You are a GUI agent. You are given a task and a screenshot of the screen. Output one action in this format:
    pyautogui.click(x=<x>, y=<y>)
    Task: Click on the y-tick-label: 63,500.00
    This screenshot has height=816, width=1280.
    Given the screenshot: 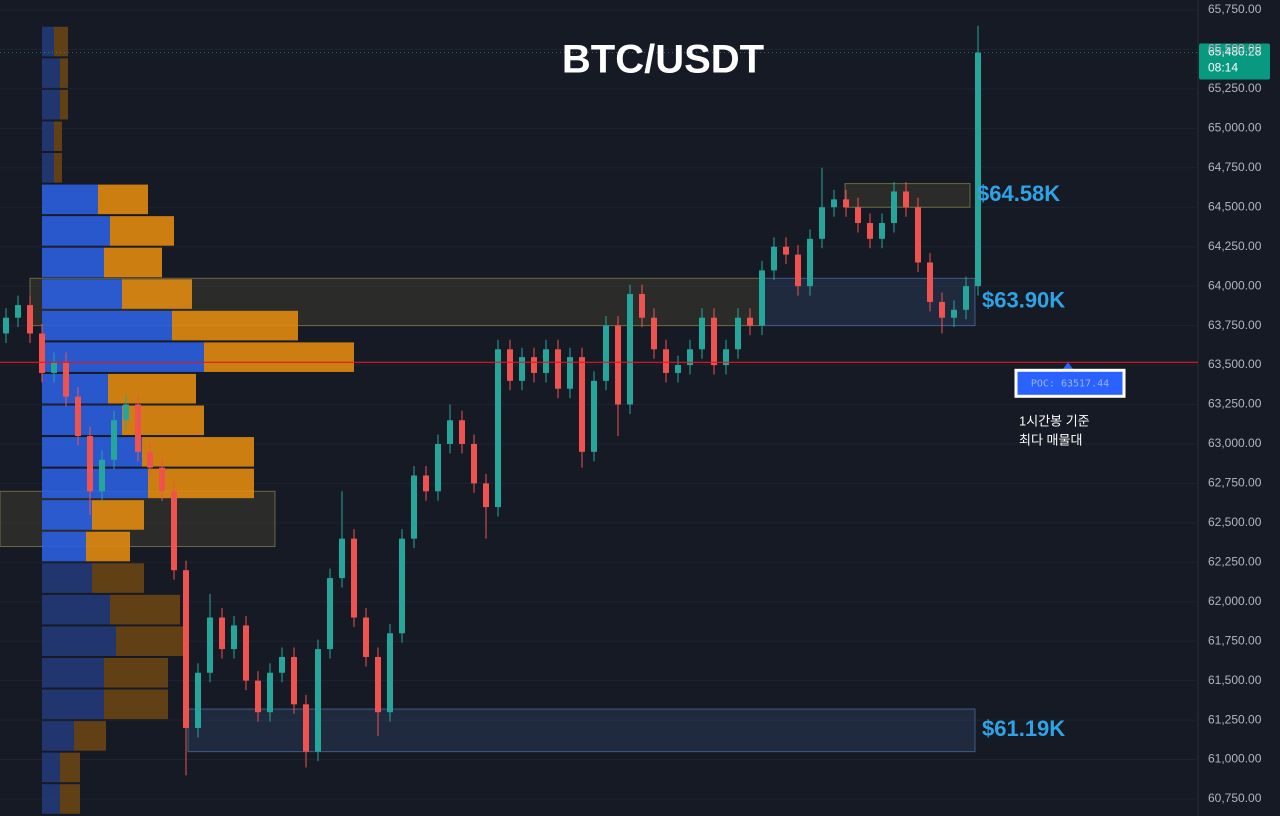 What is the action you would take?
    pyautogui.click(x=1235, y=364)
    